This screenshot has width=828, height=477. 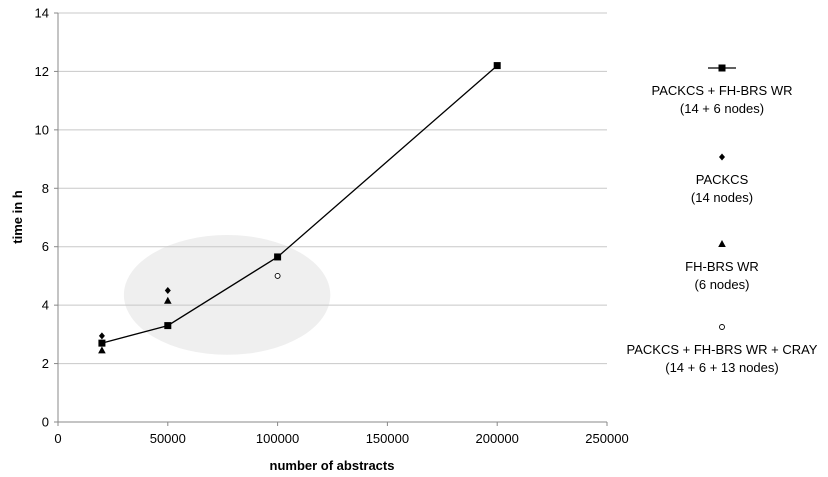 I want to click on y-tick-label: 10, so click(x=42, y=129).